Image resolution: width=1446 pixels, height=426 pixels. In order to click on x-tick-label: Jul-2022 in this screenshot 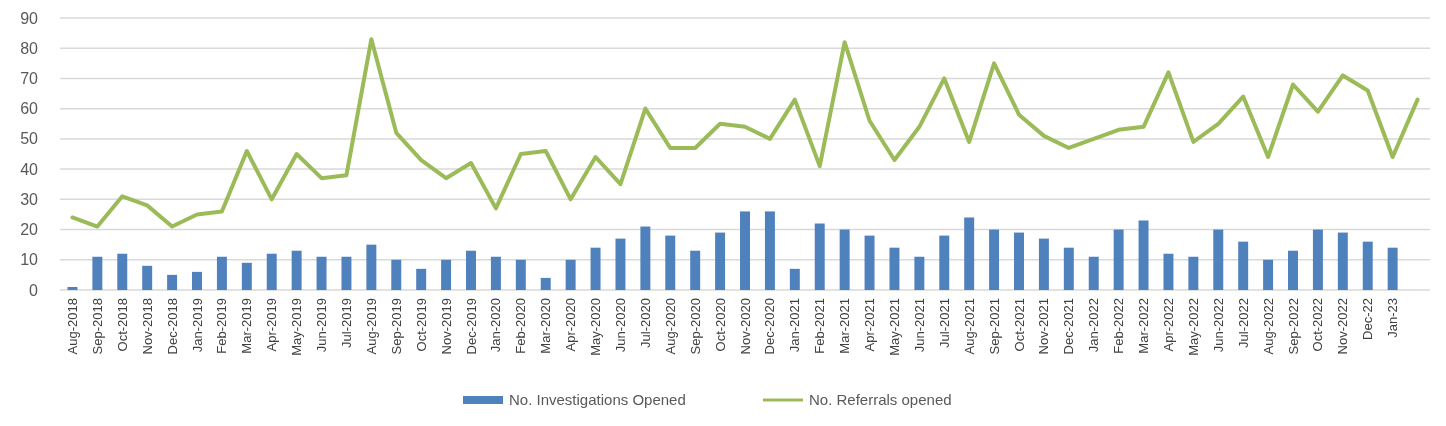, I will do `click(1243, 323)`.